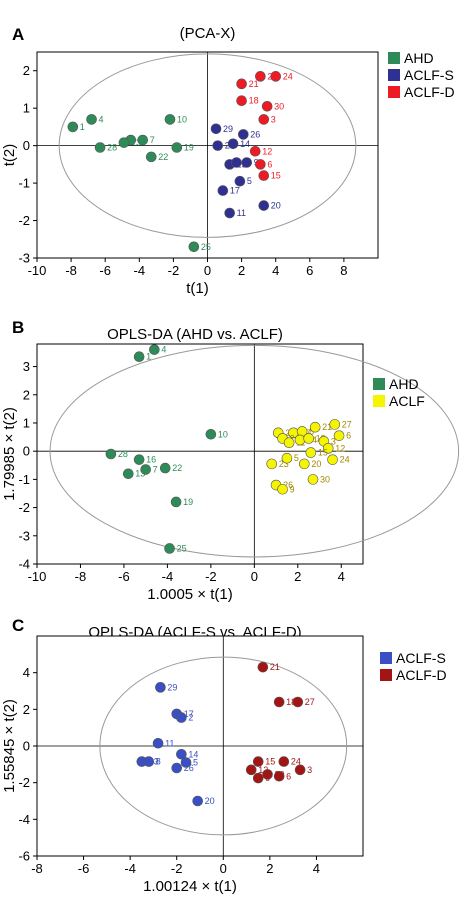 This screenshot has height=913, width=474. Describe the element at coordinates (195, 763) in the screenshot. I see `point-label: 5` at that location.